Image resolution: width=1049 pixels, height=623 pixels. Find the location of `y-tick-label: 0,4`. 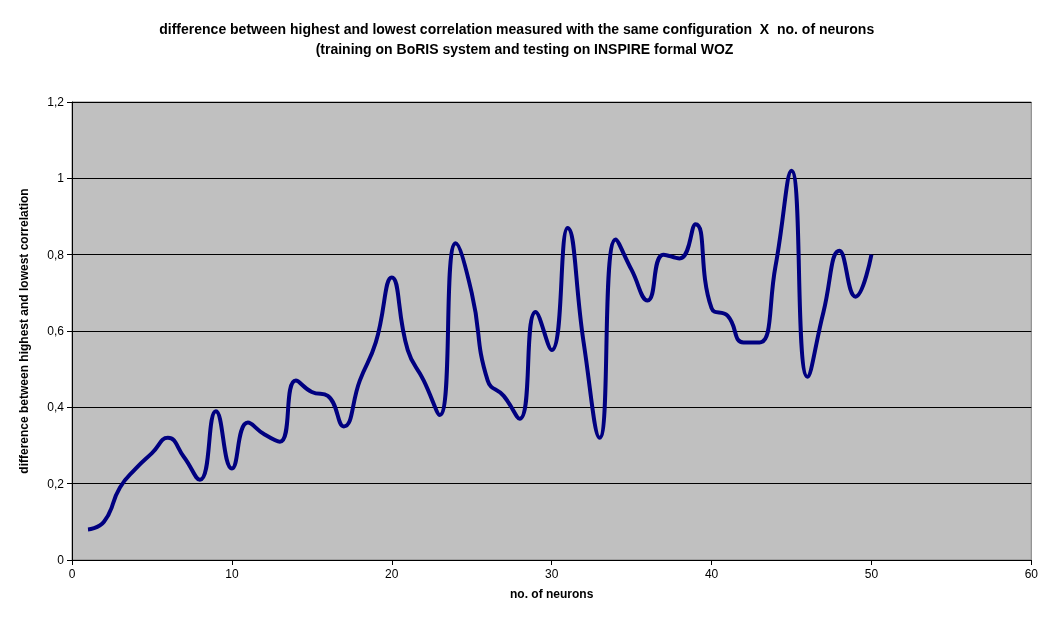

y-tick-label: 0,4 is located at coordinates (56, 407).